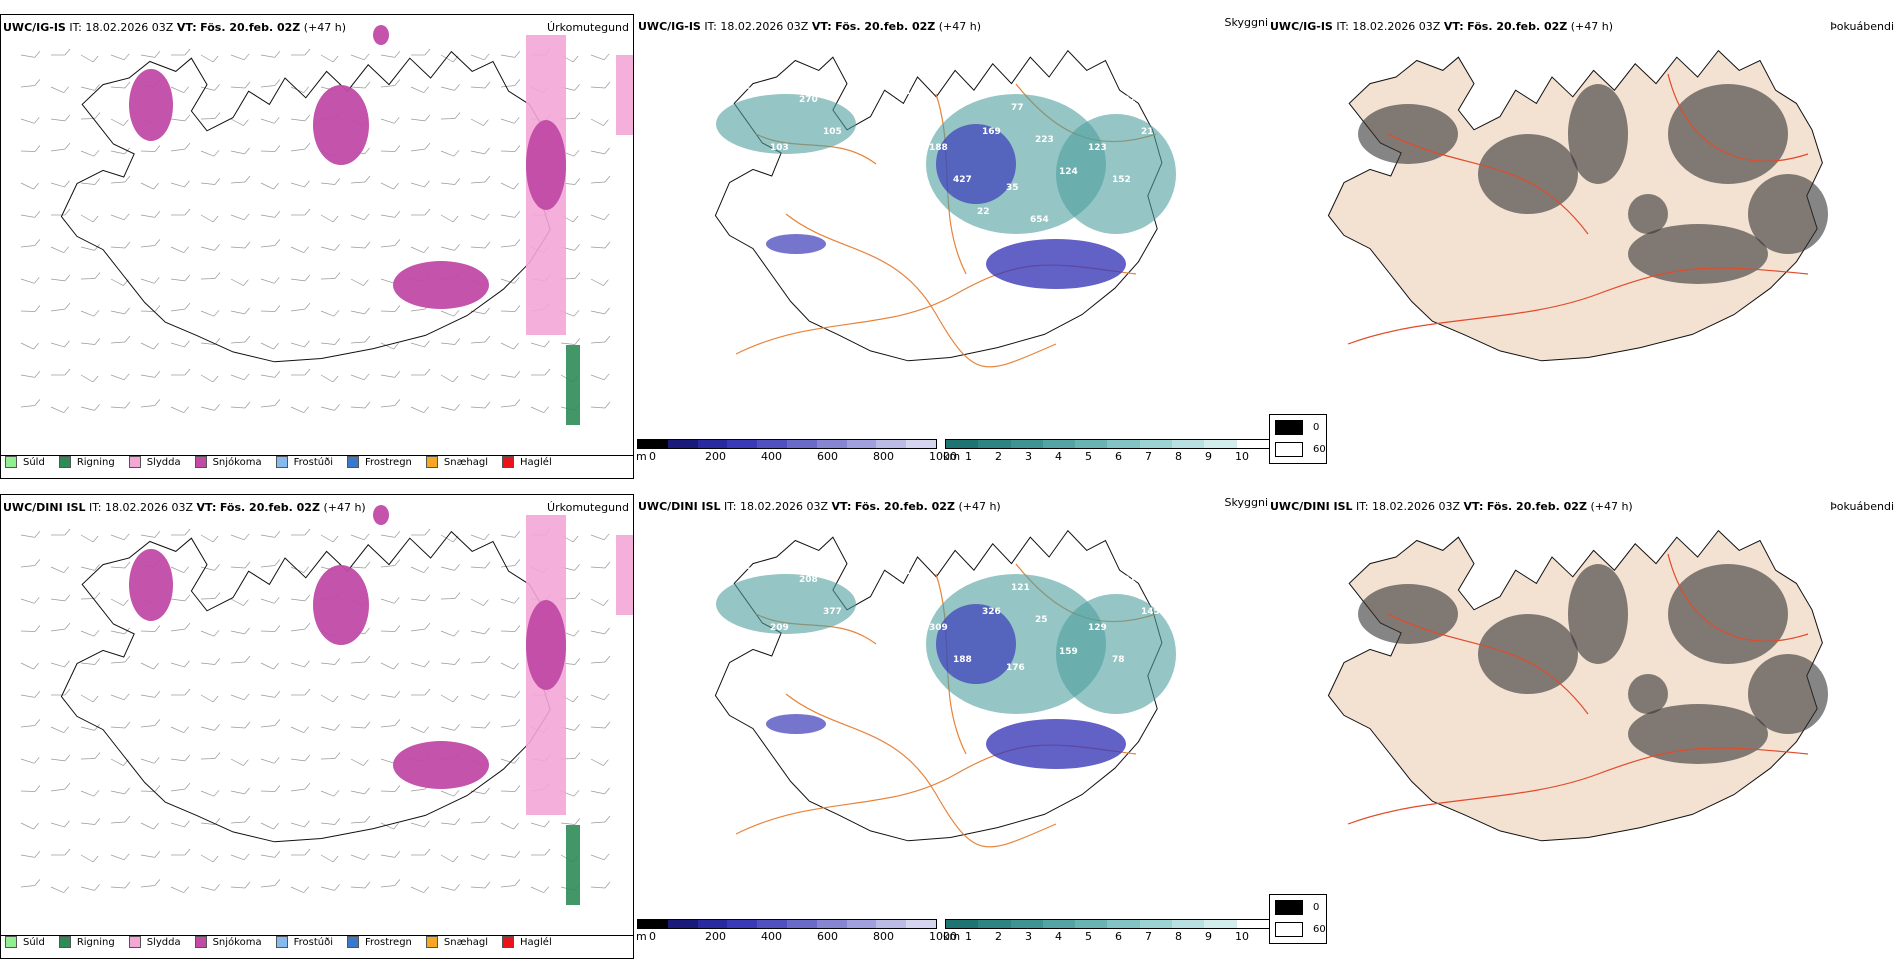  I want to click on visibility-colorbar: km 1 2 3 4 5 6 7 8 9 10, so click(1106, 453).